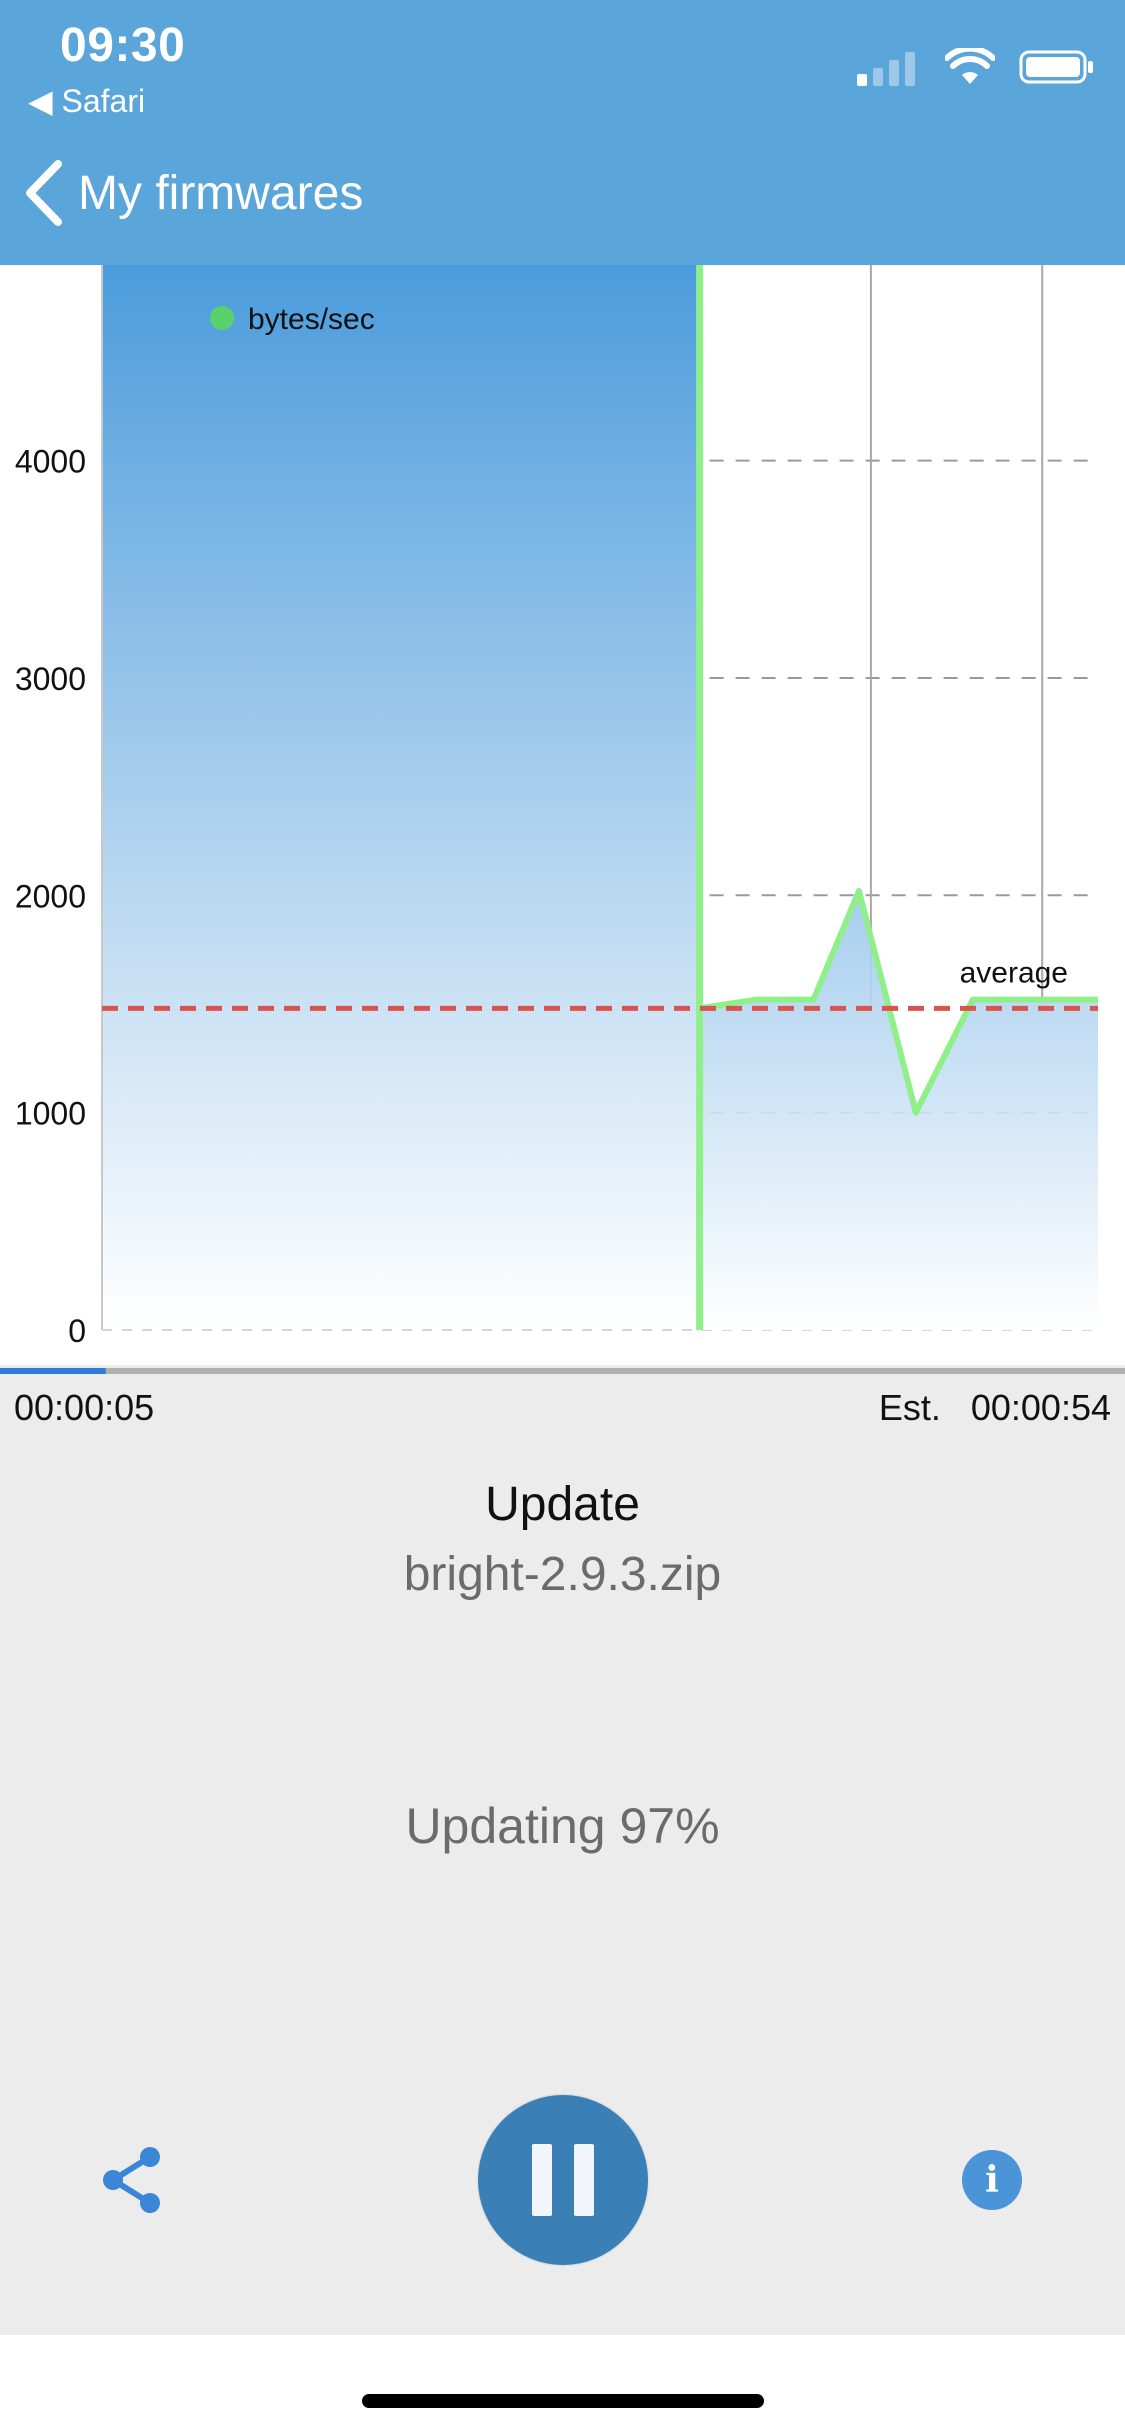 Image resolution: width=1125 pixels, height=2436 pixels. I want to click on wifi-icon, so click(970, 66).